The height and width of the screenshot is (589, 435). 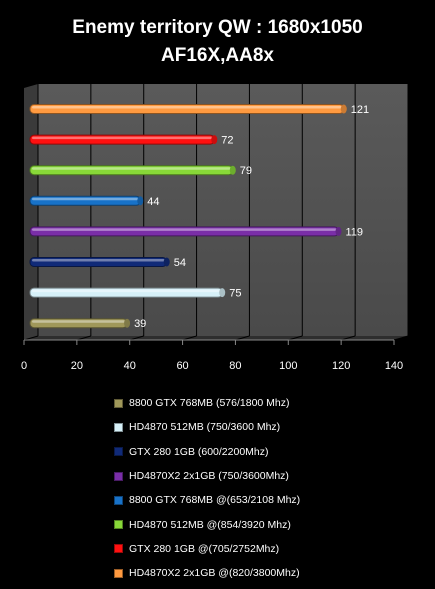 What do you see at coordinates (394, 366) in the screenshot?
I see `x-tick-label: 140` at bounding box center [394, 366].